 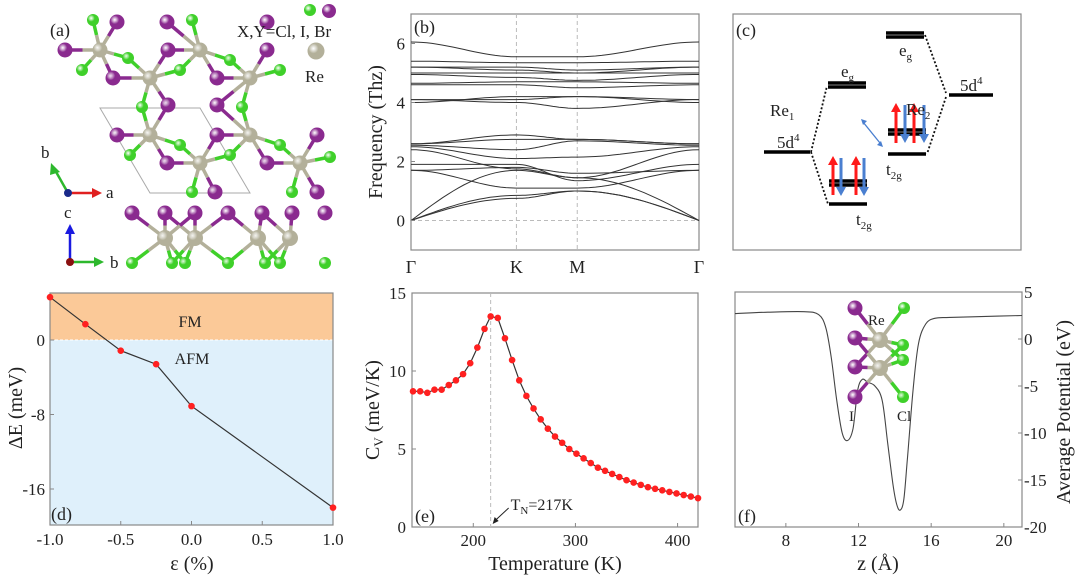 I want to click on x-tick-label: K, so click(x=516, y=267).